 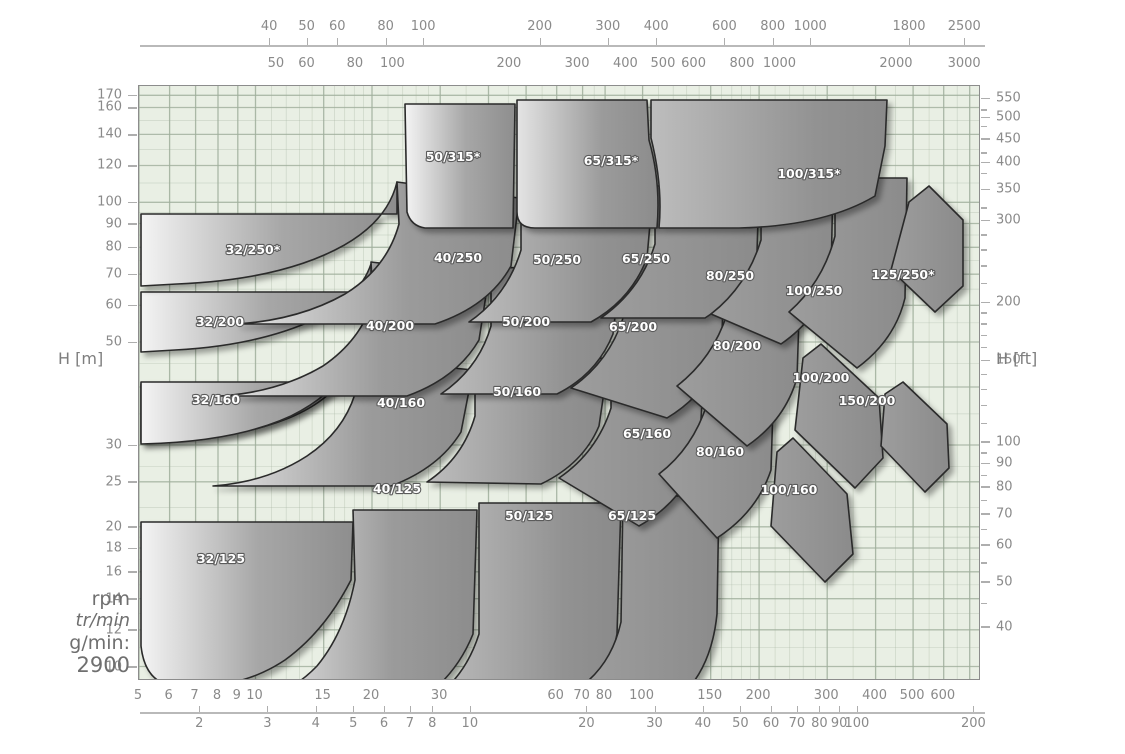 What do you see at coordinates (577, 63) in the screenshot?
I see `top-secondary-tick-label: 300` at bounding box center [577, 63].